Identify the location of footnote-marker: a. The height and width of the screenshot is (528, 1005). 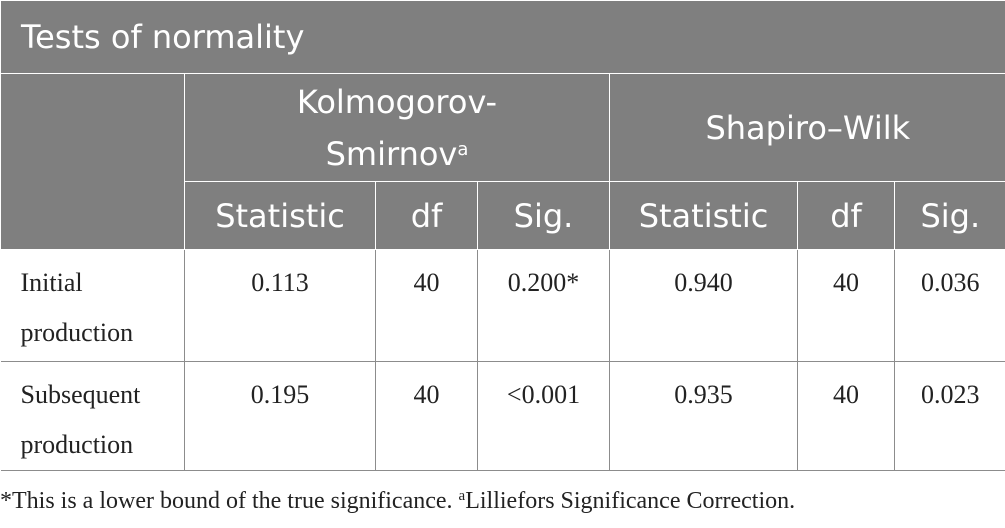
(462, 496).